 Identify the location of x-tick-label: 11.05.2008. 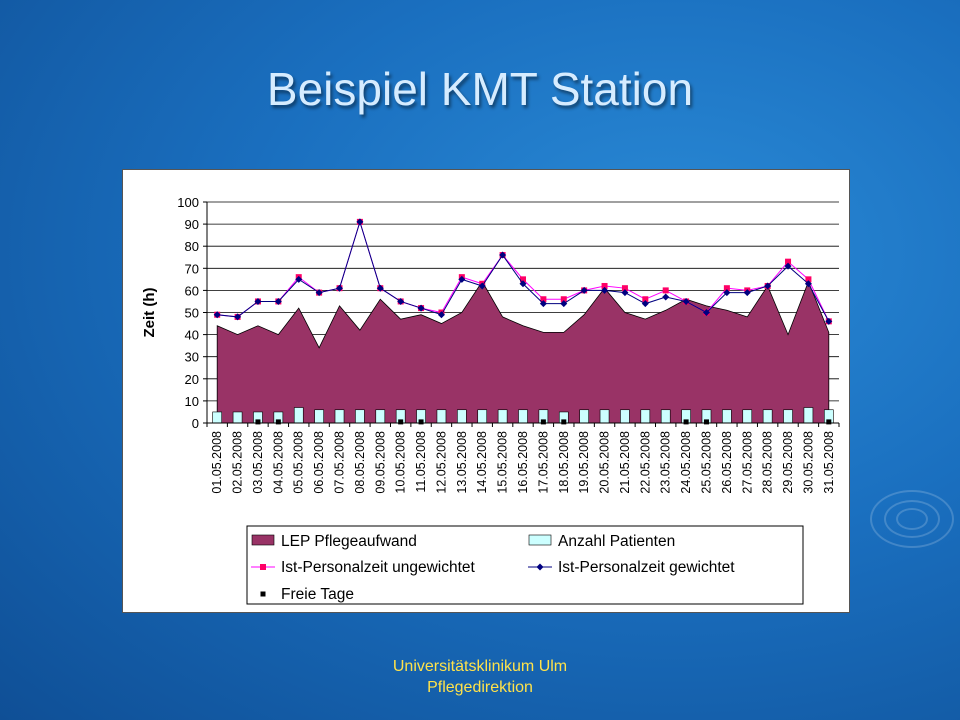
(421, 462).